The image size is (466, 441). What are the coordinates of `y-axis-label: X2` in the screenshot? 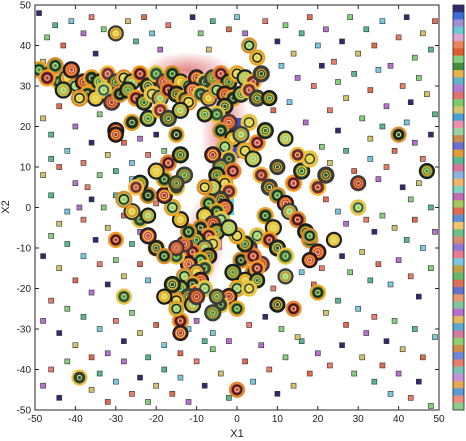 It's located at (6, 206).